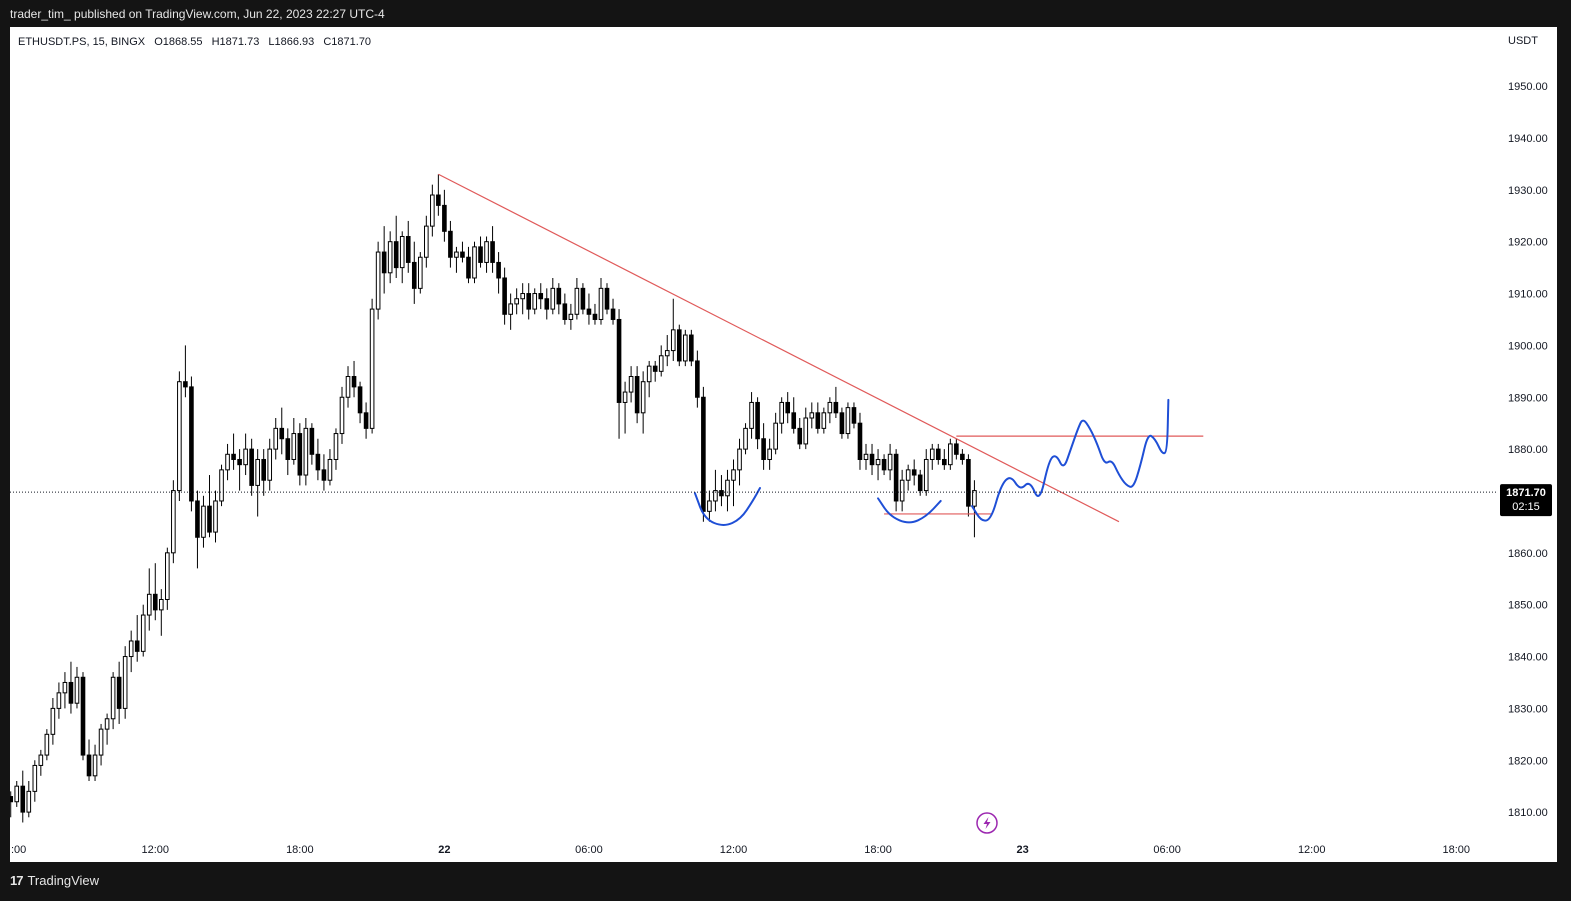 The width and height of the screenshot is (1571, 901). I want to click on right-rounded-bottom, so click(909, 510).